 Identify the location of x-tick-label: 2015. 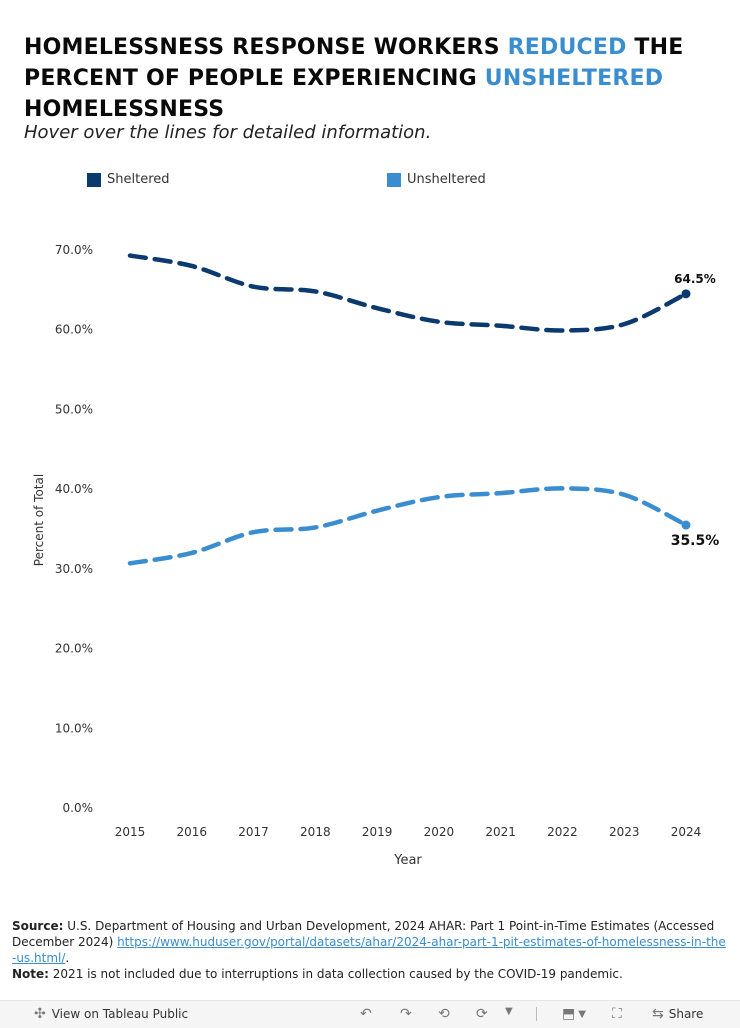
(130, 832).